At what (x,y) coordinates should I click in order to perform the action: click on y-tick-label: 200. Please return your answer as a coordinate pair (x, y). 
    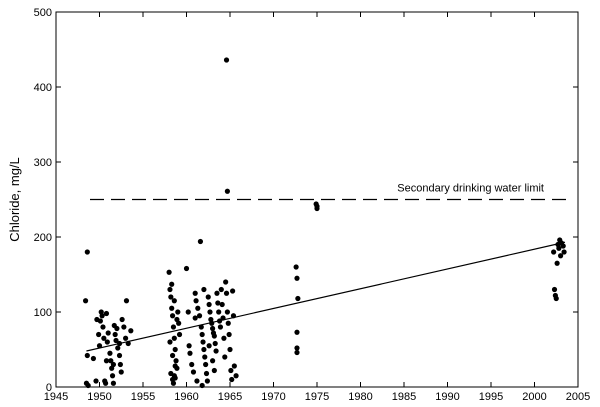
    Looking at the image, I should click on (43, 238).